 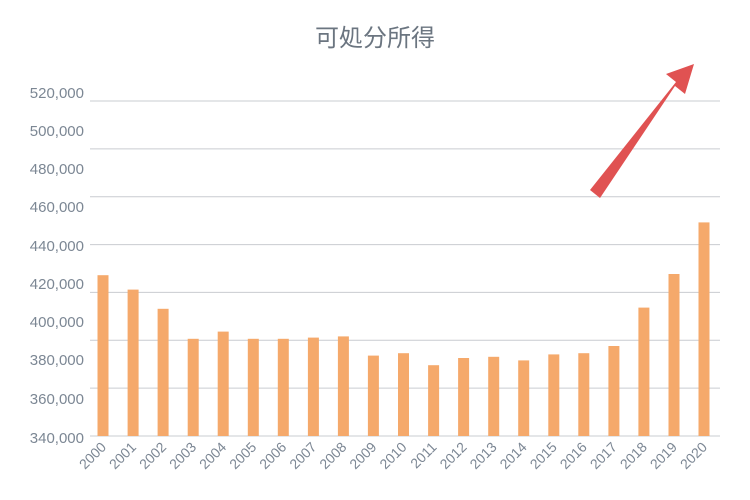 I want to click on x-tick-label: 2007, so click(x=302, y=455).